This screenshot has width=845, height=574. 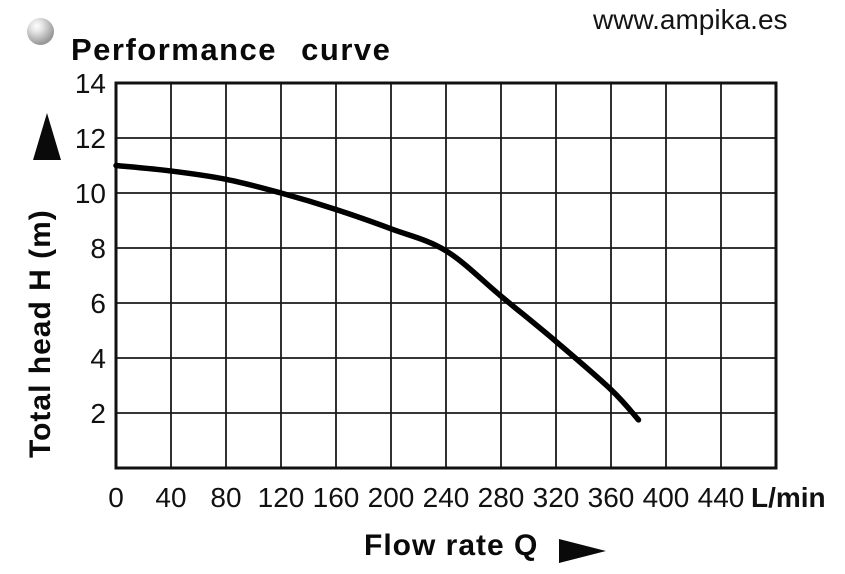 What do you see at coordinates (170, 497) in the screenshot?
I see `x-tick-label: 40` at bounding box center [170, 497].